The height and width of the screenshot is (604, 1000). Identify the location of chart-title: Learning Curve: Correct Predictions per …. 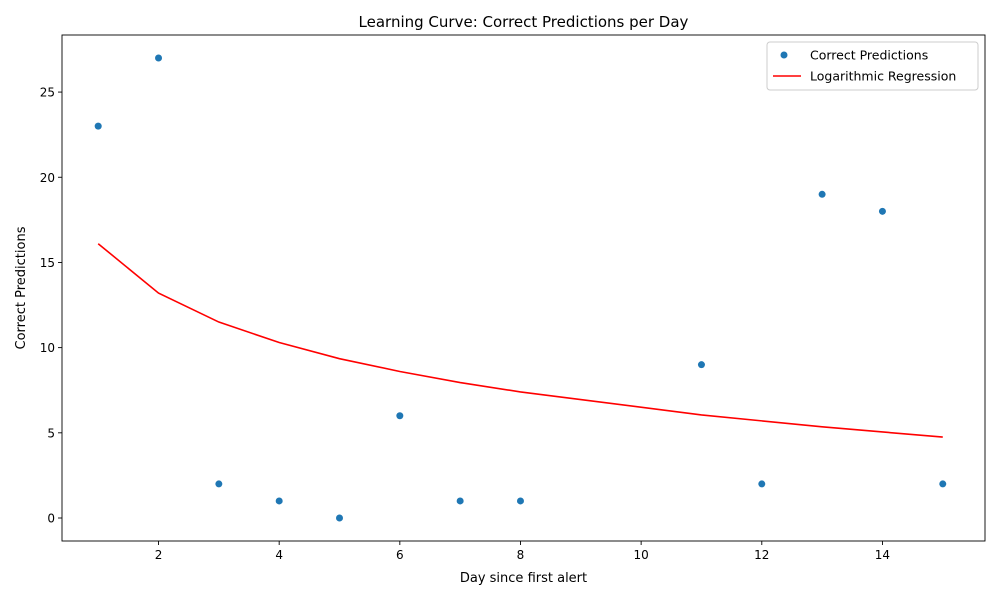
(524, 22).